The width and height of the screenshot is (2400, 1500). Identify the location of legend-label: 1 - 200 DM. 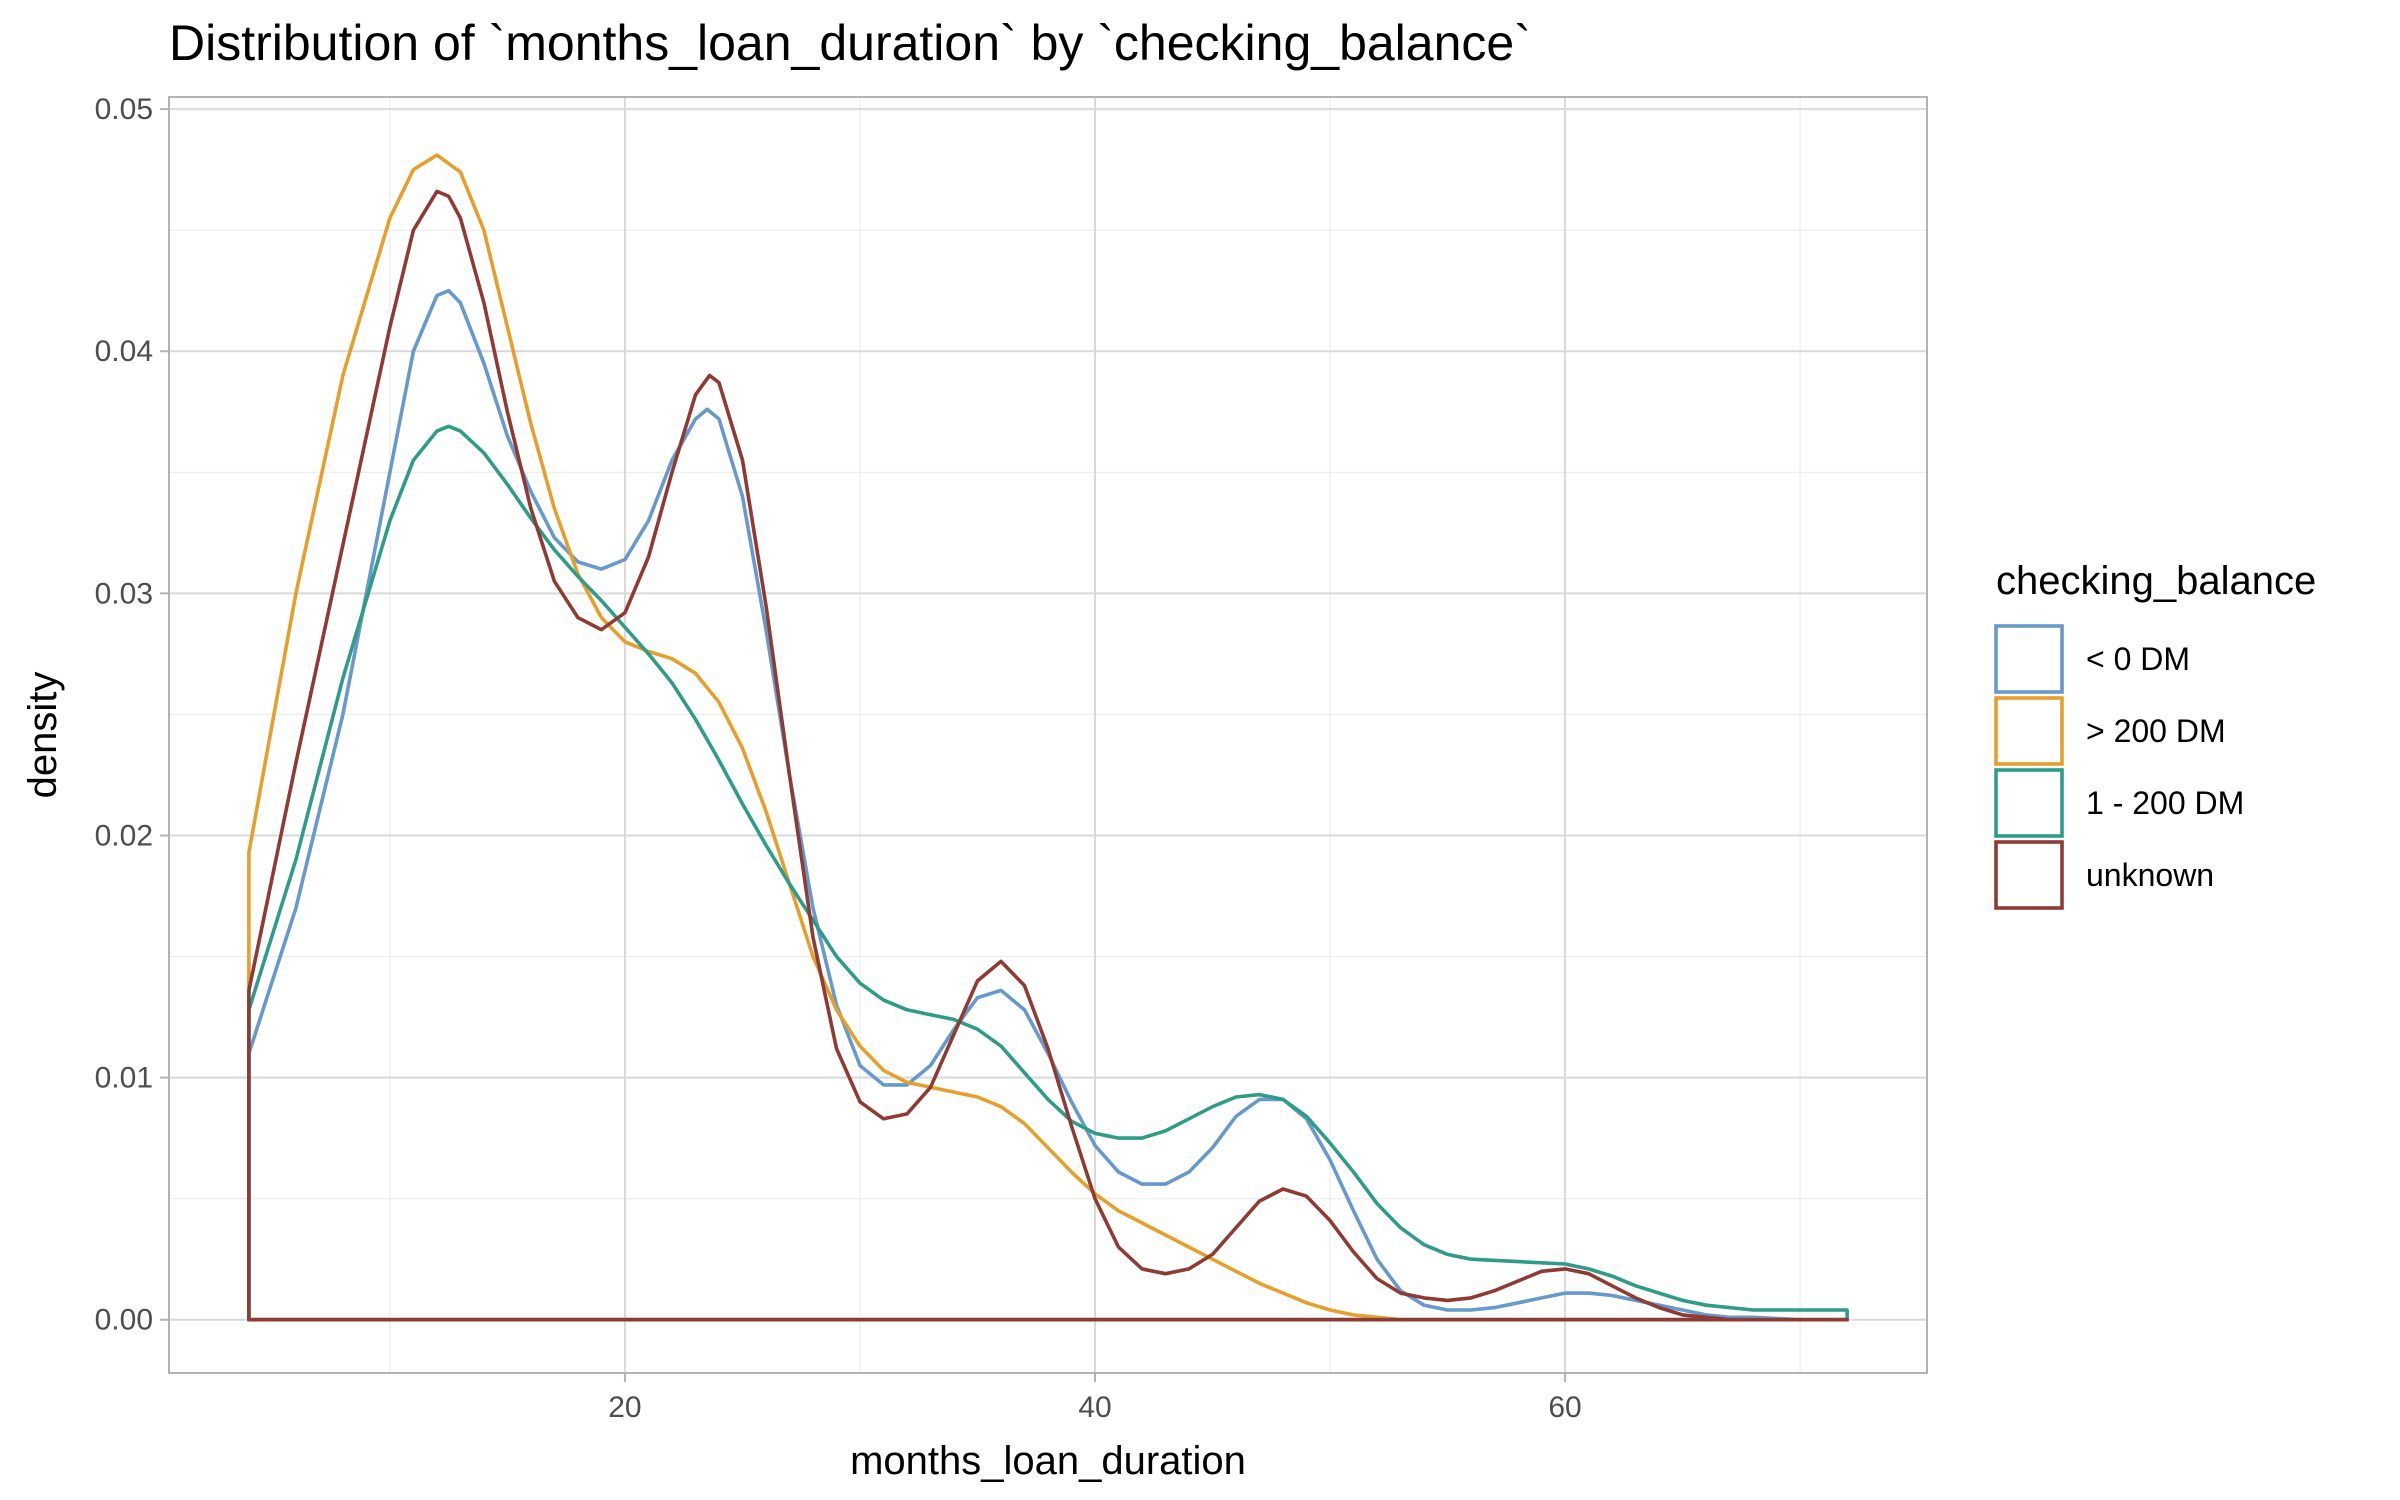
(2165, 803).